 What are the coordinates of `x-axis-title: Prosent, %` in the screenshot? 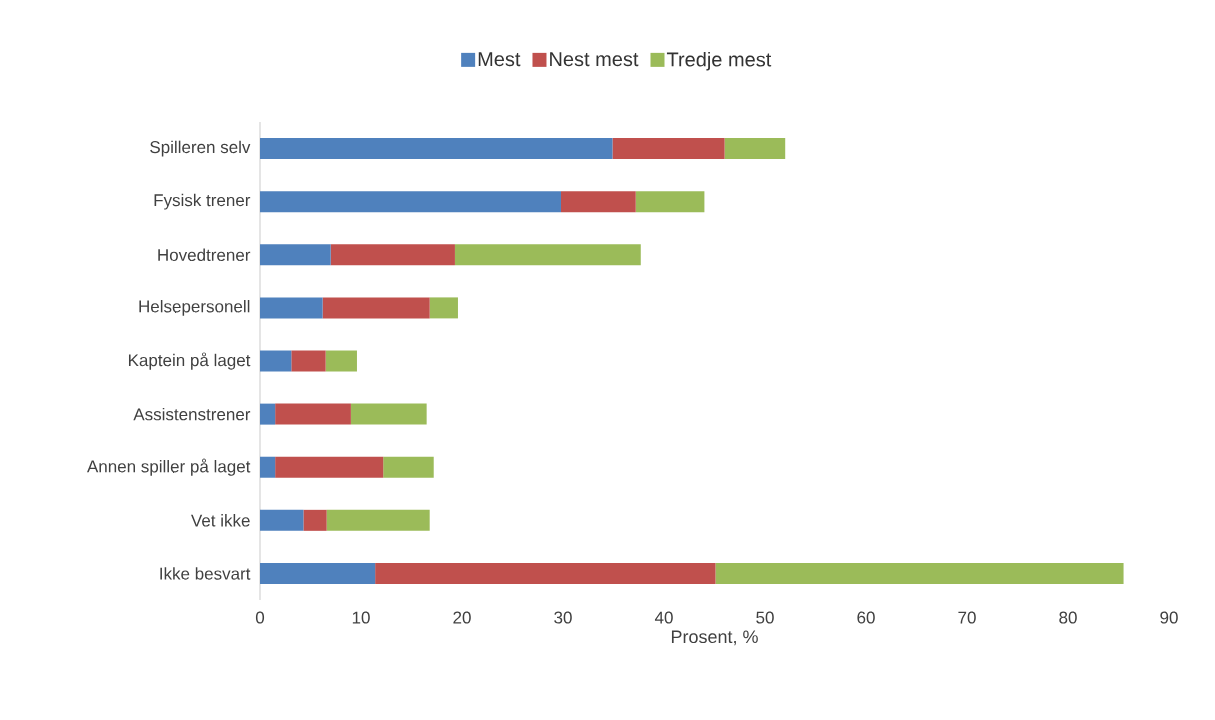 It's located at (714, 638).